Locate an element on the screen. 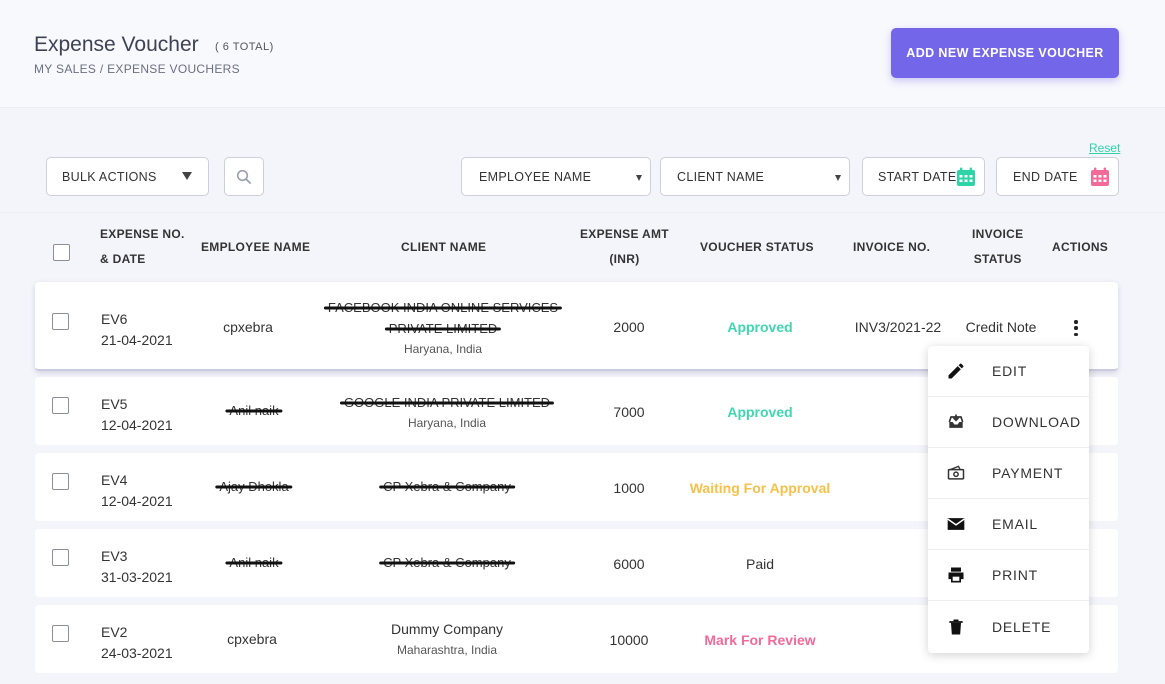 This screenshot has width=1165, height=684. menu-item-payment: PAYMENT is located at coordinates (1008, 473).